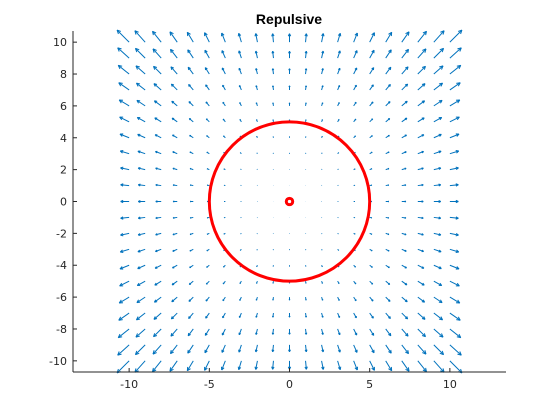 The height and width of the screenshot is (420, 560). Describe the element at coordinates (61, 265) in the screenshot. I see `y-tick-label: -4` at that location.